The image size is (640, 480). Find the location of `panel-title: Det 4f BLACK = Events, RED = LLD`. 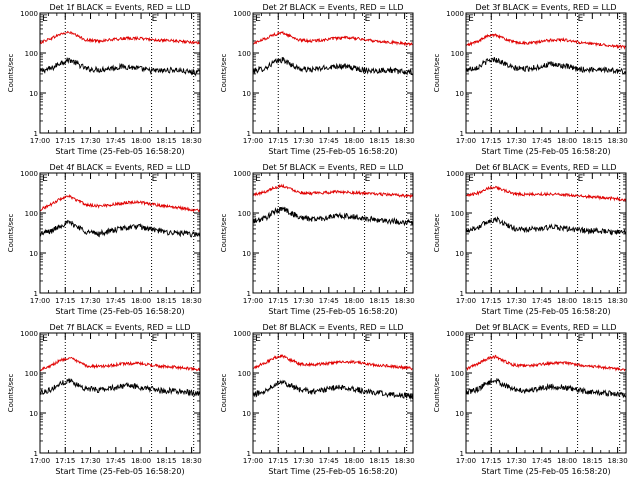

panel-title: Det 4f BLACK = Events, RED = LLD is located at coordinates (119, 167).